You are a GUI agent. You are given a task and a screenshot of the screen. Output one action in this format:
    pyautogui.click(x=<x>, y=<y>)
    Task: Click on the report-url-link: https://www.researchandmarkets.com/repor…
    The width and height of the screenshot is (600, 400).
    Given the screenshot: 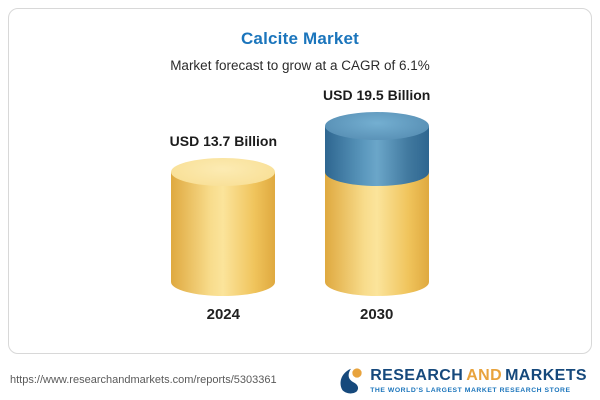 What is the action you would take?
    pyautogui.click(x=143, y=380)
    